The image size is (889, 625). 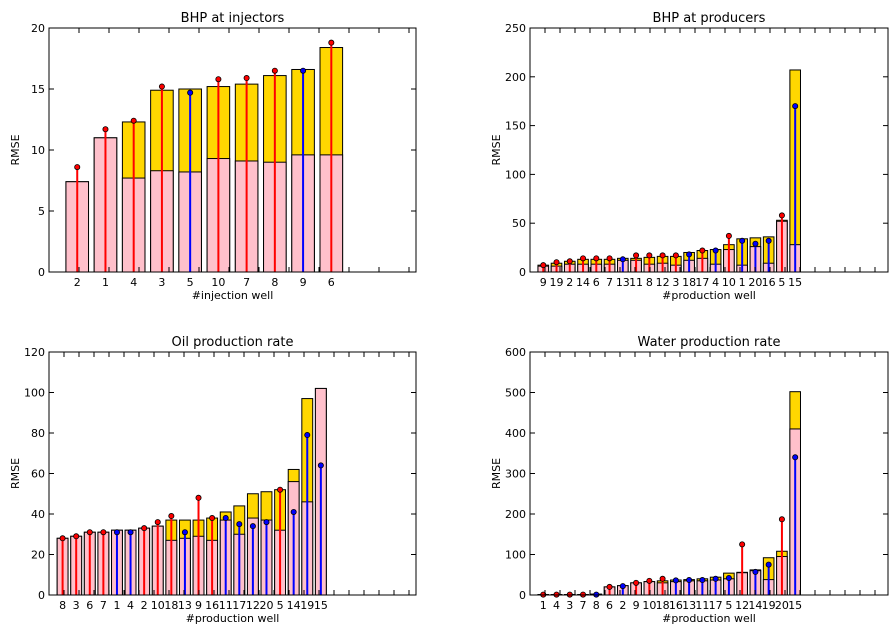 What do you see at coordinates (515, 514) in the screenshot?
I see `y-tick-label: 200` at bounding box center [515, 514].